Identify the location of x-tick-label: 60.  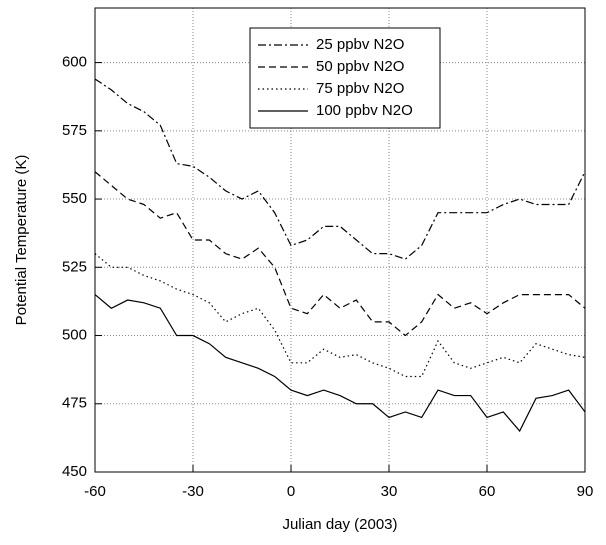
(487, 491).